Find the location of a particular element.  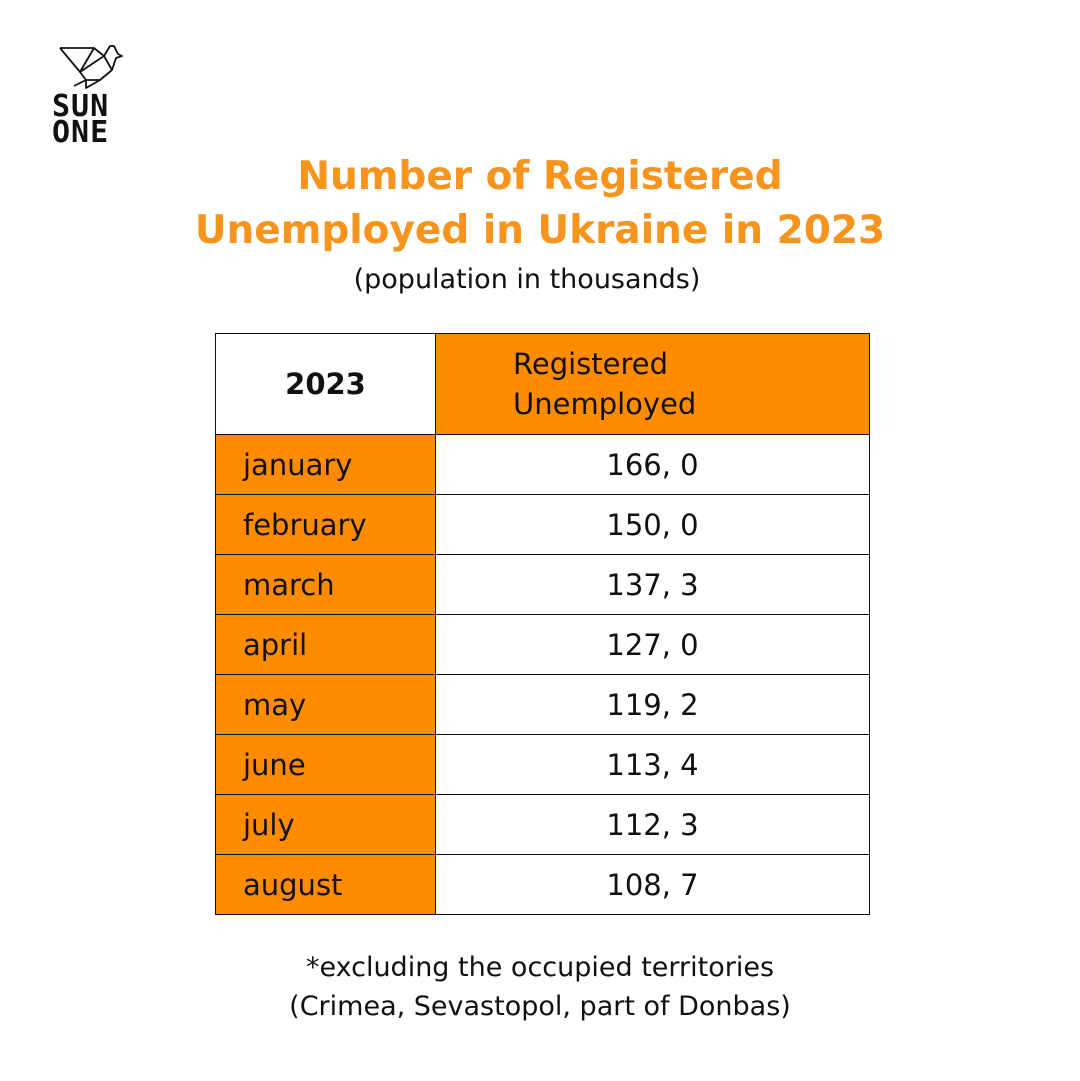

month-cell: march is located at coordinates (325, 584).